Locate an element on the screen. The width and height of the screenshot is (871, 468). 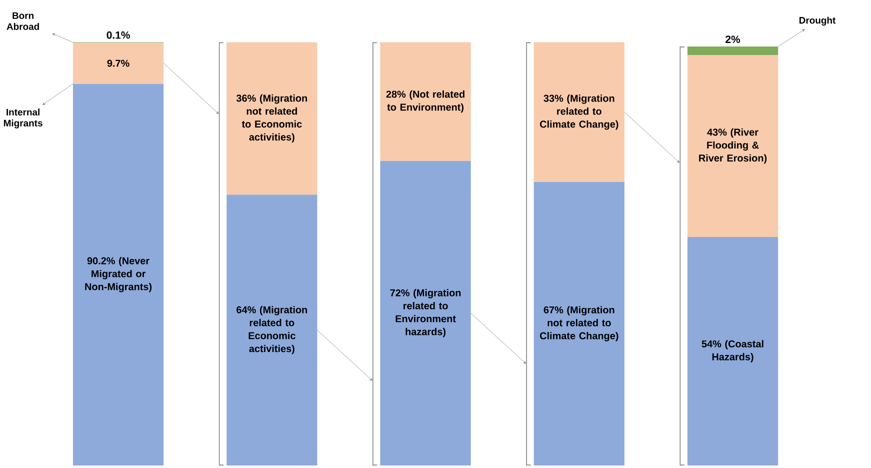
text: Born Abroad is located at coordinates (22, 21).